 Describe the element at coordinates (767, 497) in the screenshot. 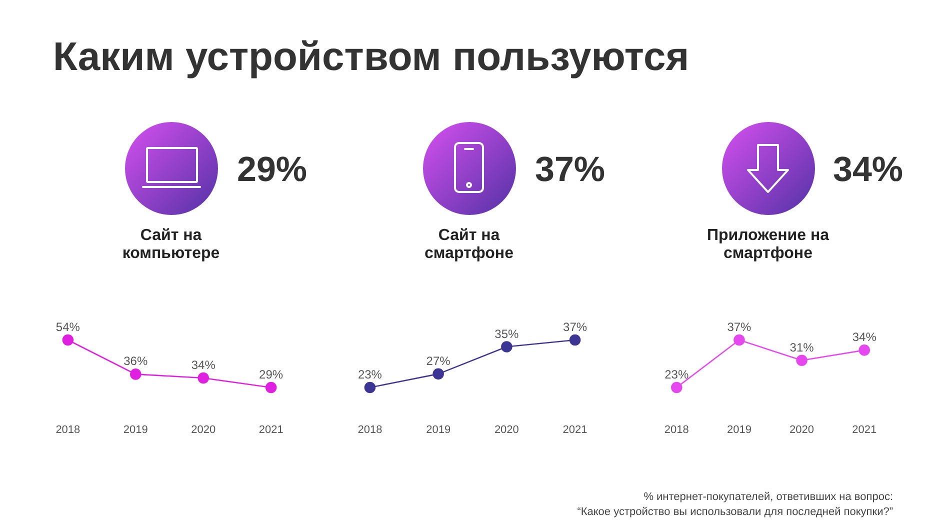

I see `text: % интернет-покупателей, ответивших на вопрос:` at that location.